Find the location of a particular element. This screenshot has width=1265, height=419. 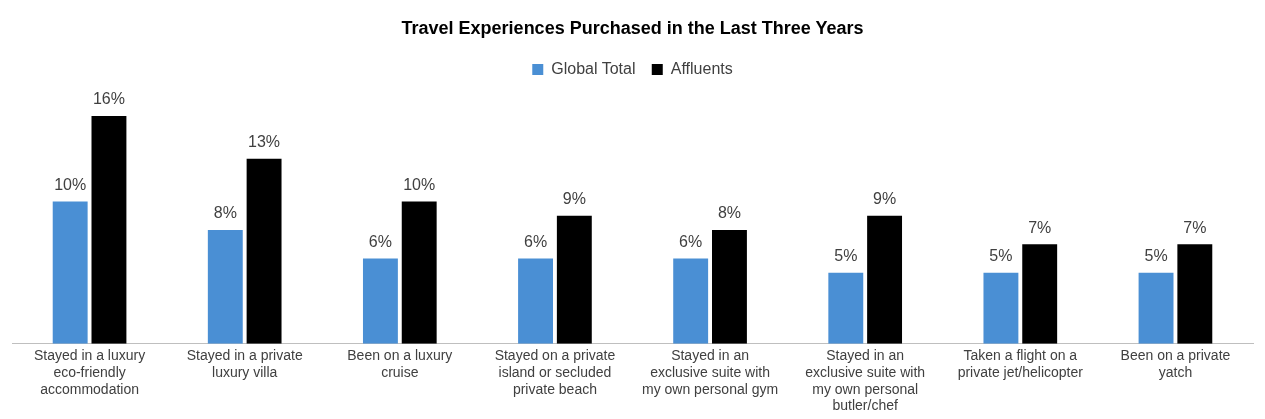

legend-label: Affluents is located at coordinates (701, 69).